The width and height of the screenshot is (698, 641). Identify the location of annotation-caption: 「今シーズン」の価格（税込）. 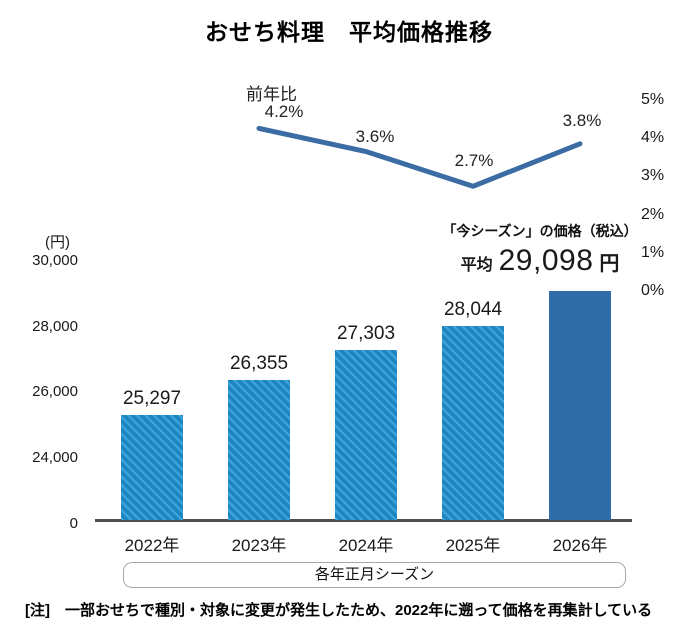
(540, 231).